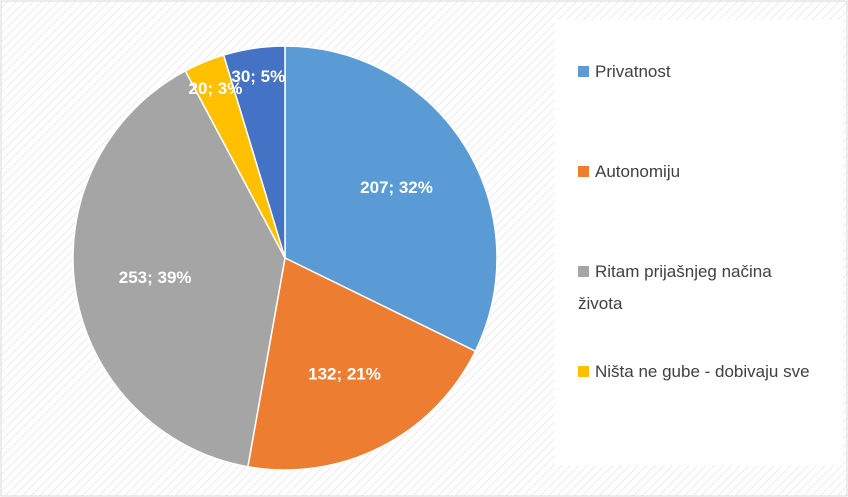  I want to click on legend-item: Ritam prijašnjeg načina života, so click(698, 288).